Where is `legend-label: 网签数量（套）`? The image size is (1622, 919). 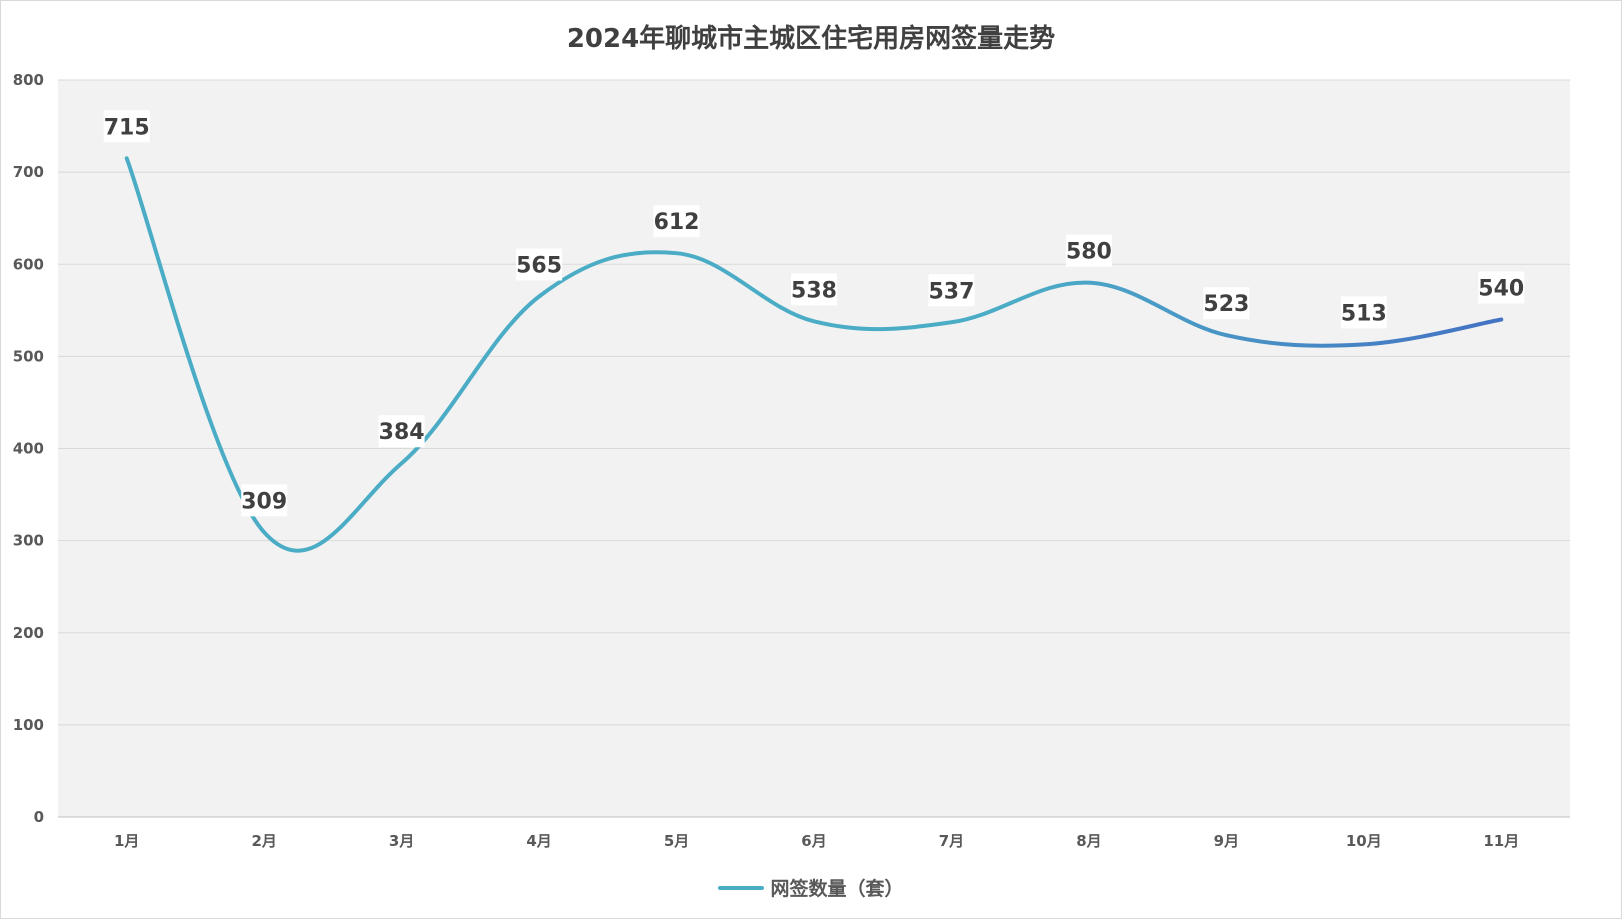 legend-label: 网签数量（套） is located at coordinates (837, 889).